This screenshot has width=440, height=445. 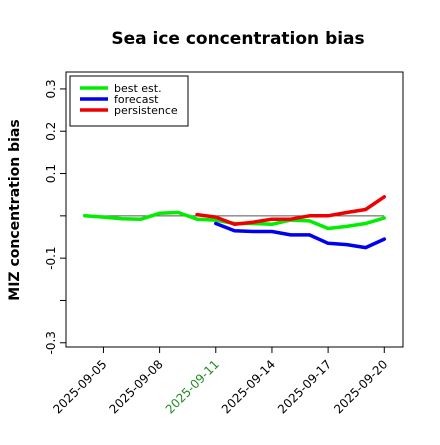 I want to click on y-tick-label: 0.1, so click(x=51, y=173).